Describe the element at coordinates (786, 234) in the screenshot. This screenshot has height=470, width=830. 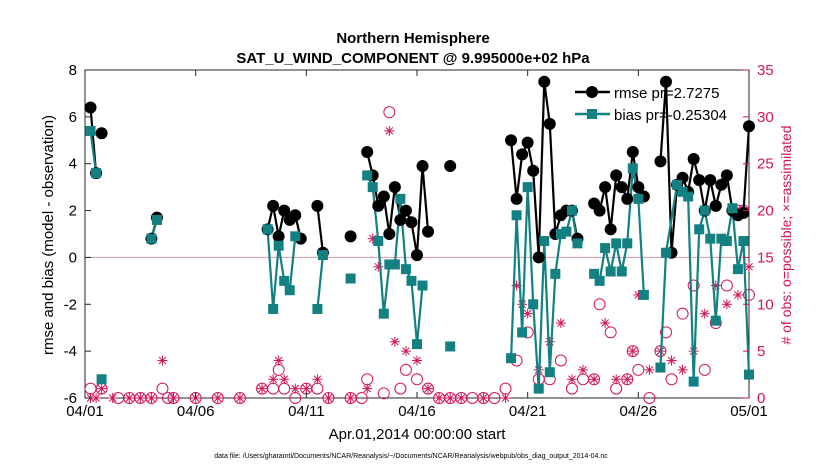
I see `y2-axis-label: # of obs: o=possible; ×=assimilated` at that location.